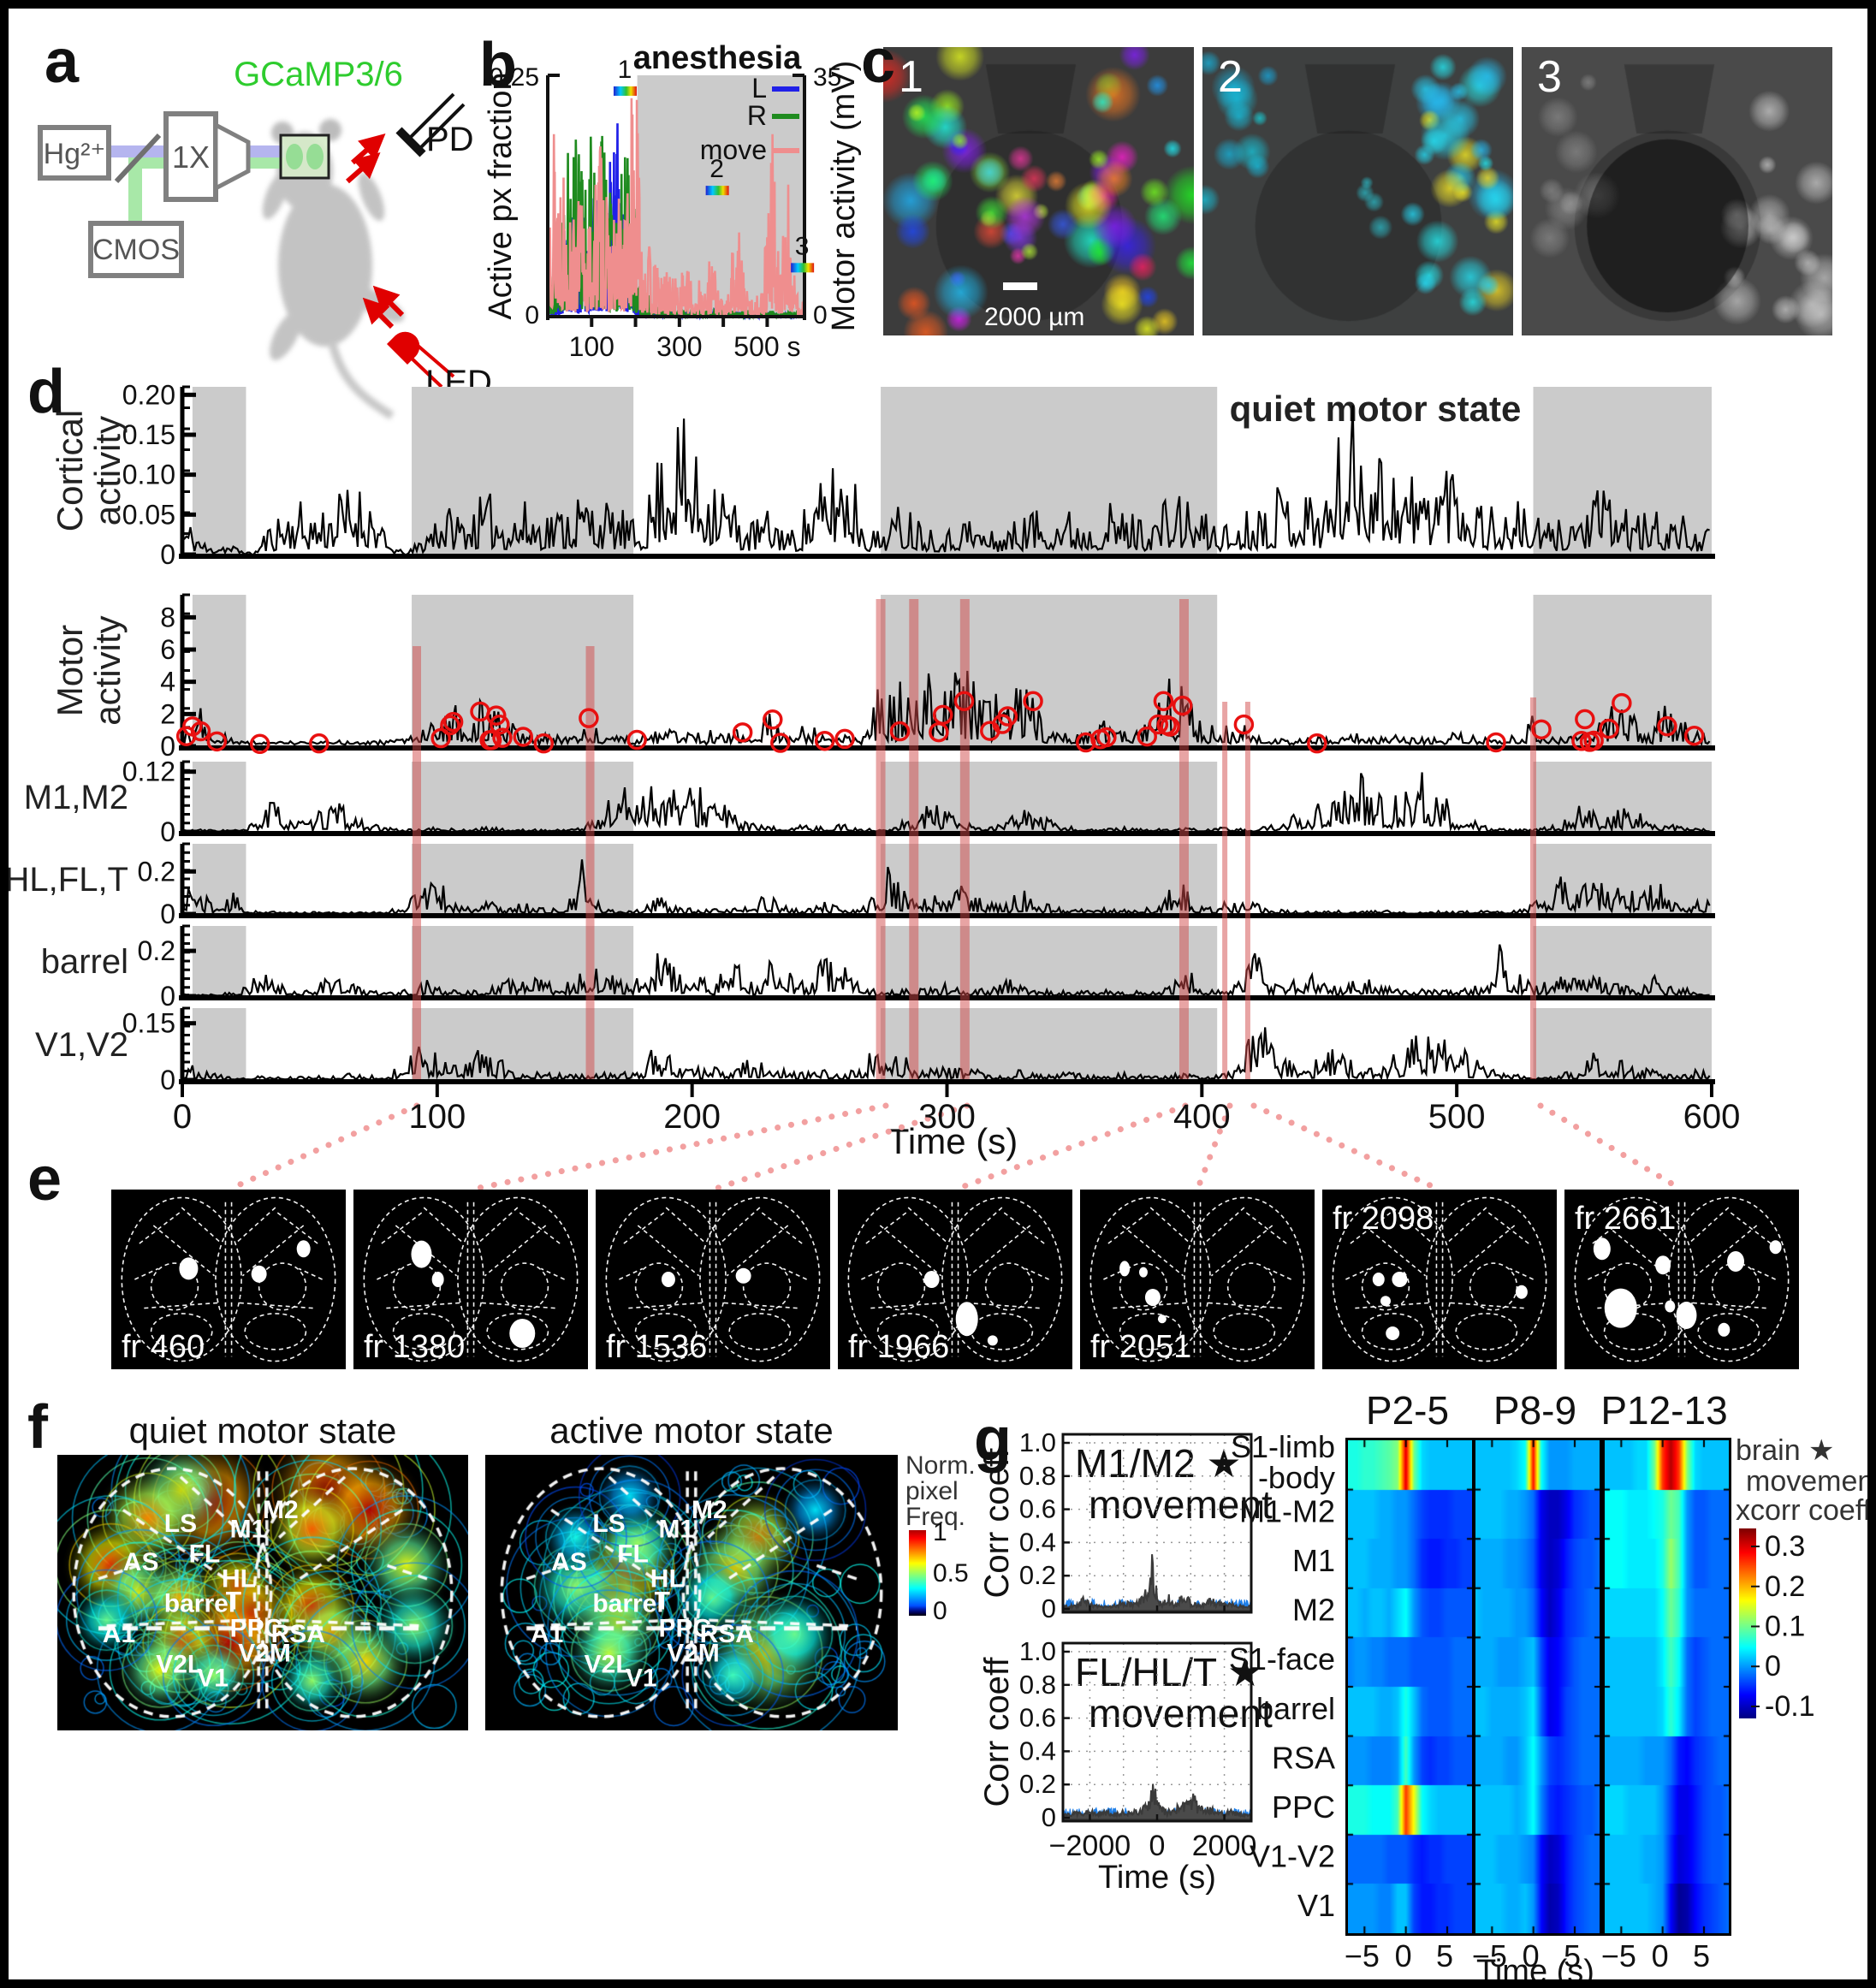  I want to click on d-ytick-hlflt: 0.2, so click(156, 872).